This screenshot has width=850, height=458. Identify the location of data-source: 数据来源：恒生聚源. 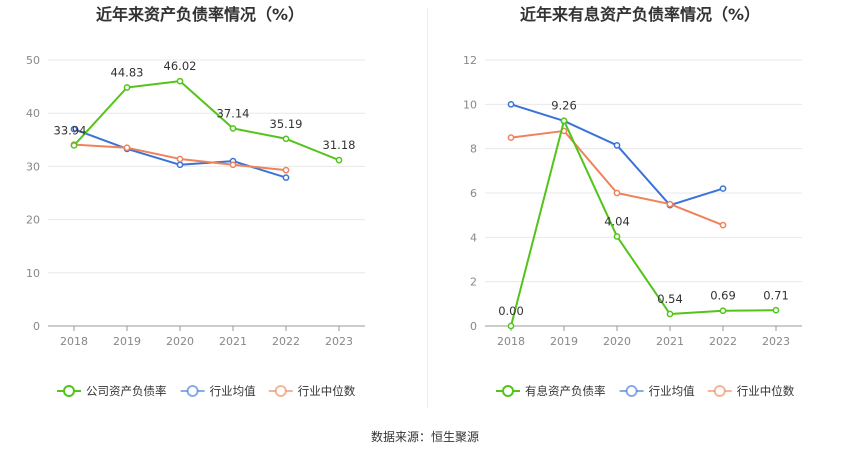
(425, 436).